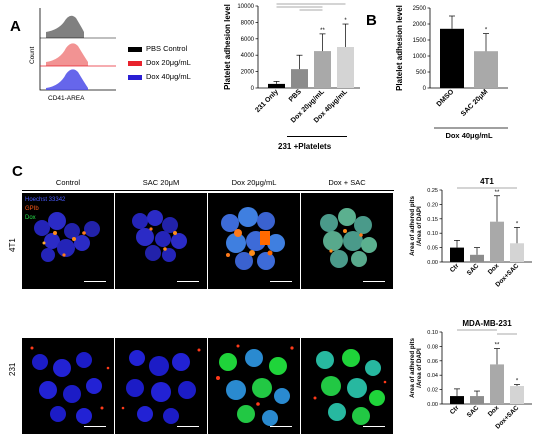 The image size is (550, 439). I want to click on histogram-axes, so click(77, 49).